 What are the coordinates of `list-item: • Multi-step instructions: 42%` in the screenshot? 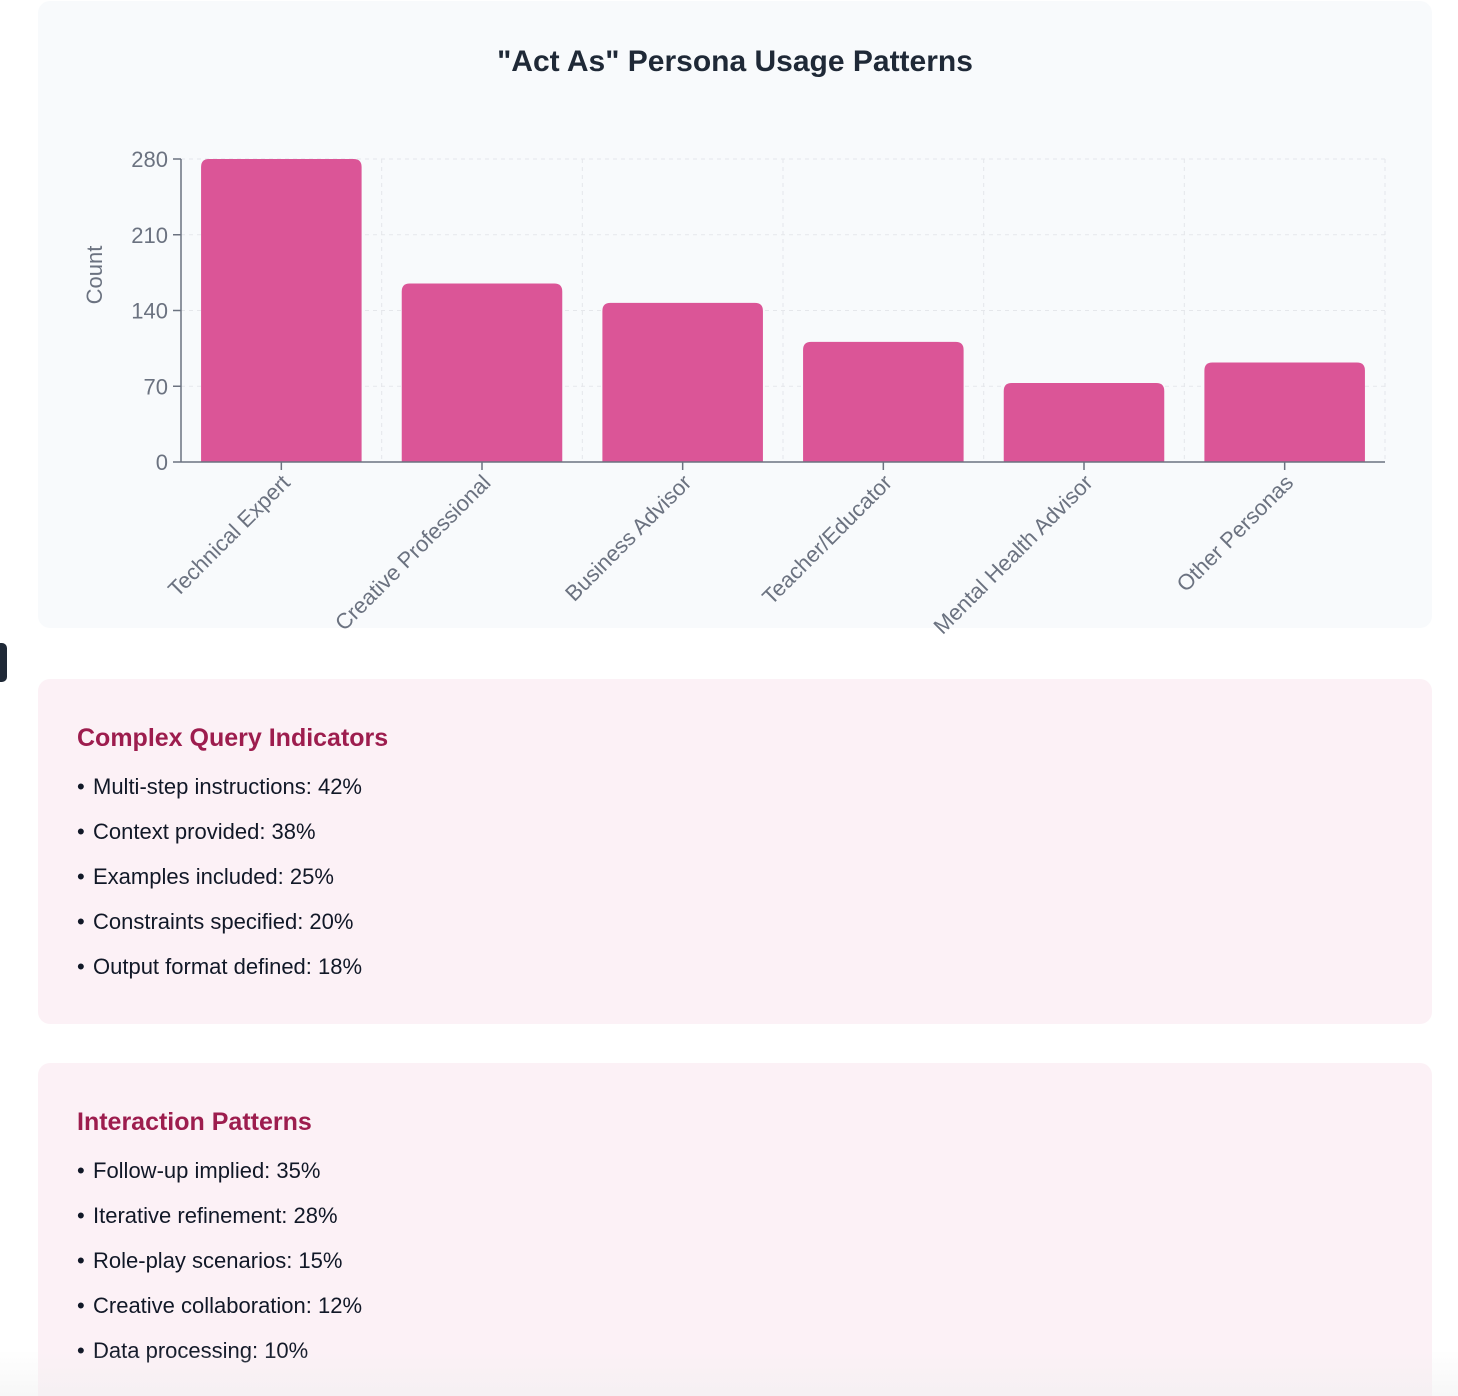 It's located at (219, 786).